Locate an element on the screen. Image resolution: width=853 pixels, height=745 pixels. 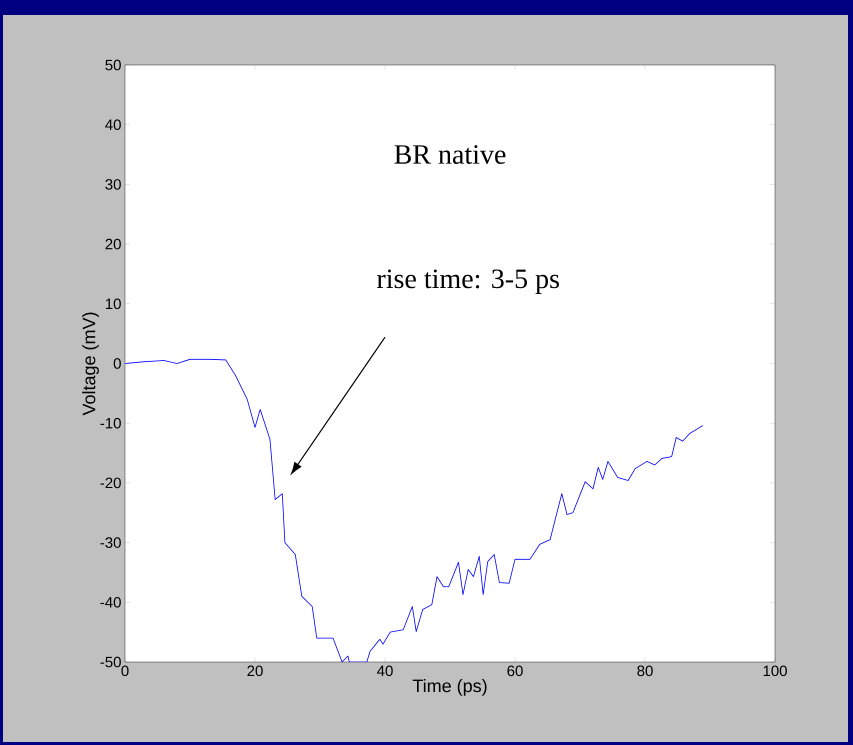
x-tick-label: 80 is located at coordinates (645, 671).